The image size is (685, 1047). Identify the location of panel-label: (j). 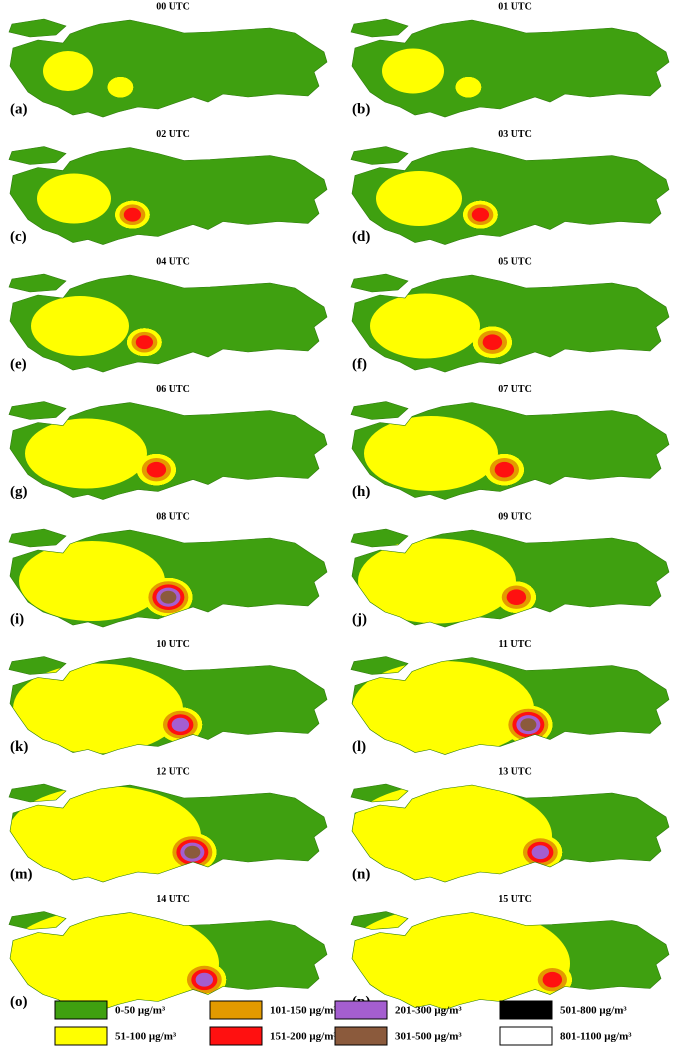
(359, 619).